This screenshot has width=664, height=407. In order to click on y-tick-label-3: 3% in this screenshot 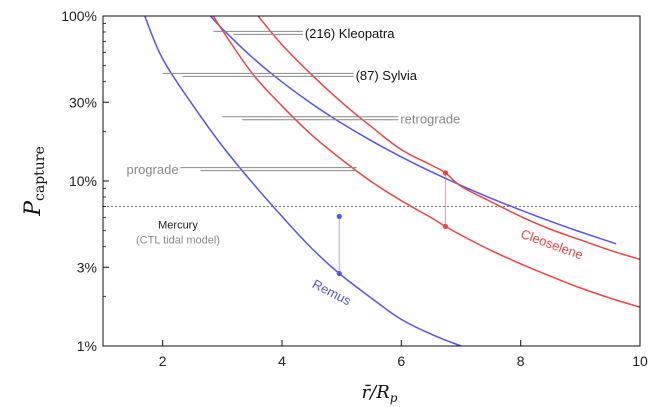, I will do `click(87, 267)`.